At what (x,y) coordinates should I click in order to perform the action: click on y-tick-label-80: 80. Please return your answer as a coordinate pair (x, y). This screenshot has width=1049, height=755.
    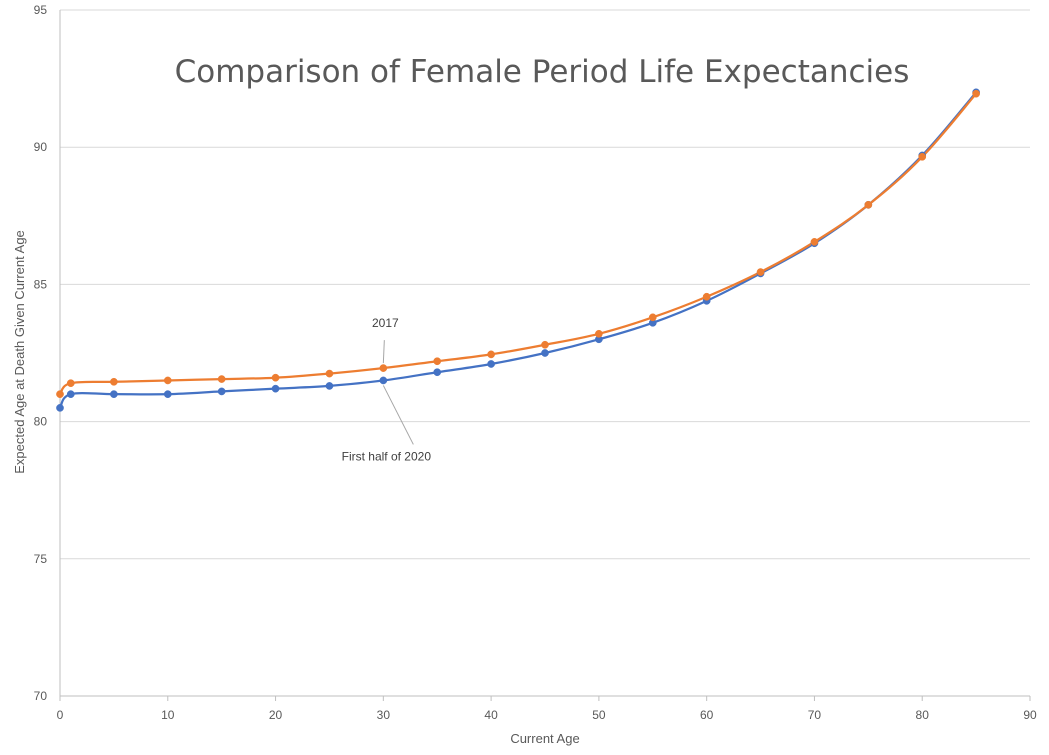
    Looking at the image, I should click on (41, 422).